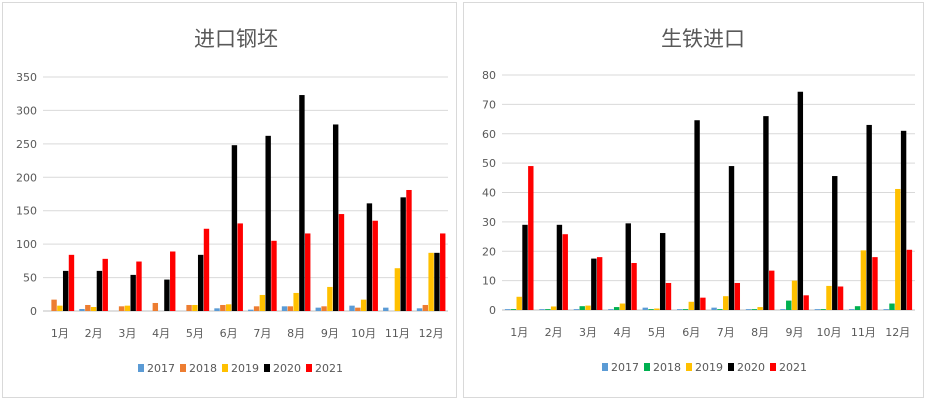  What do you see at coordinates (667, 367) in the screenshot?
I see `legend-label: 2018` at bounding box center [667, 367].